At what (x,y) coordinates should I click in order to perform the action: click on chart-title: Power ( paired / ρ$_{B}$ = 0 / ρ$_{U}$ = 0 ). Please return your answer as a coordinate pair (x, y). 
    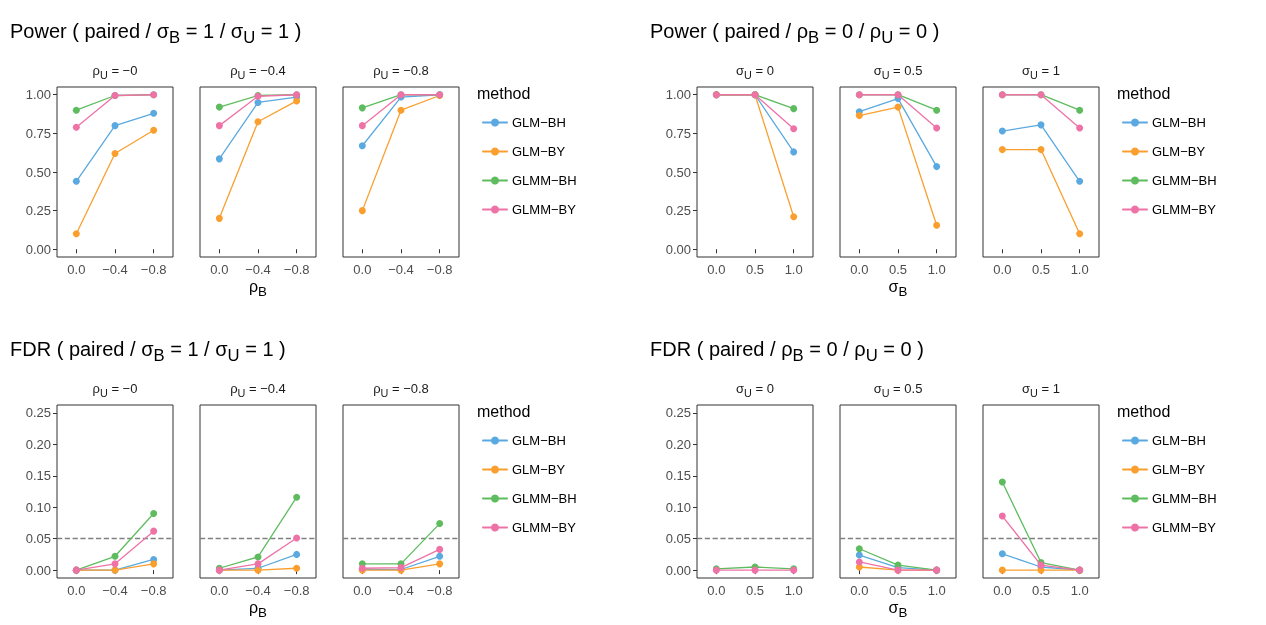
    Looking at the image, I should click on (795, 34).